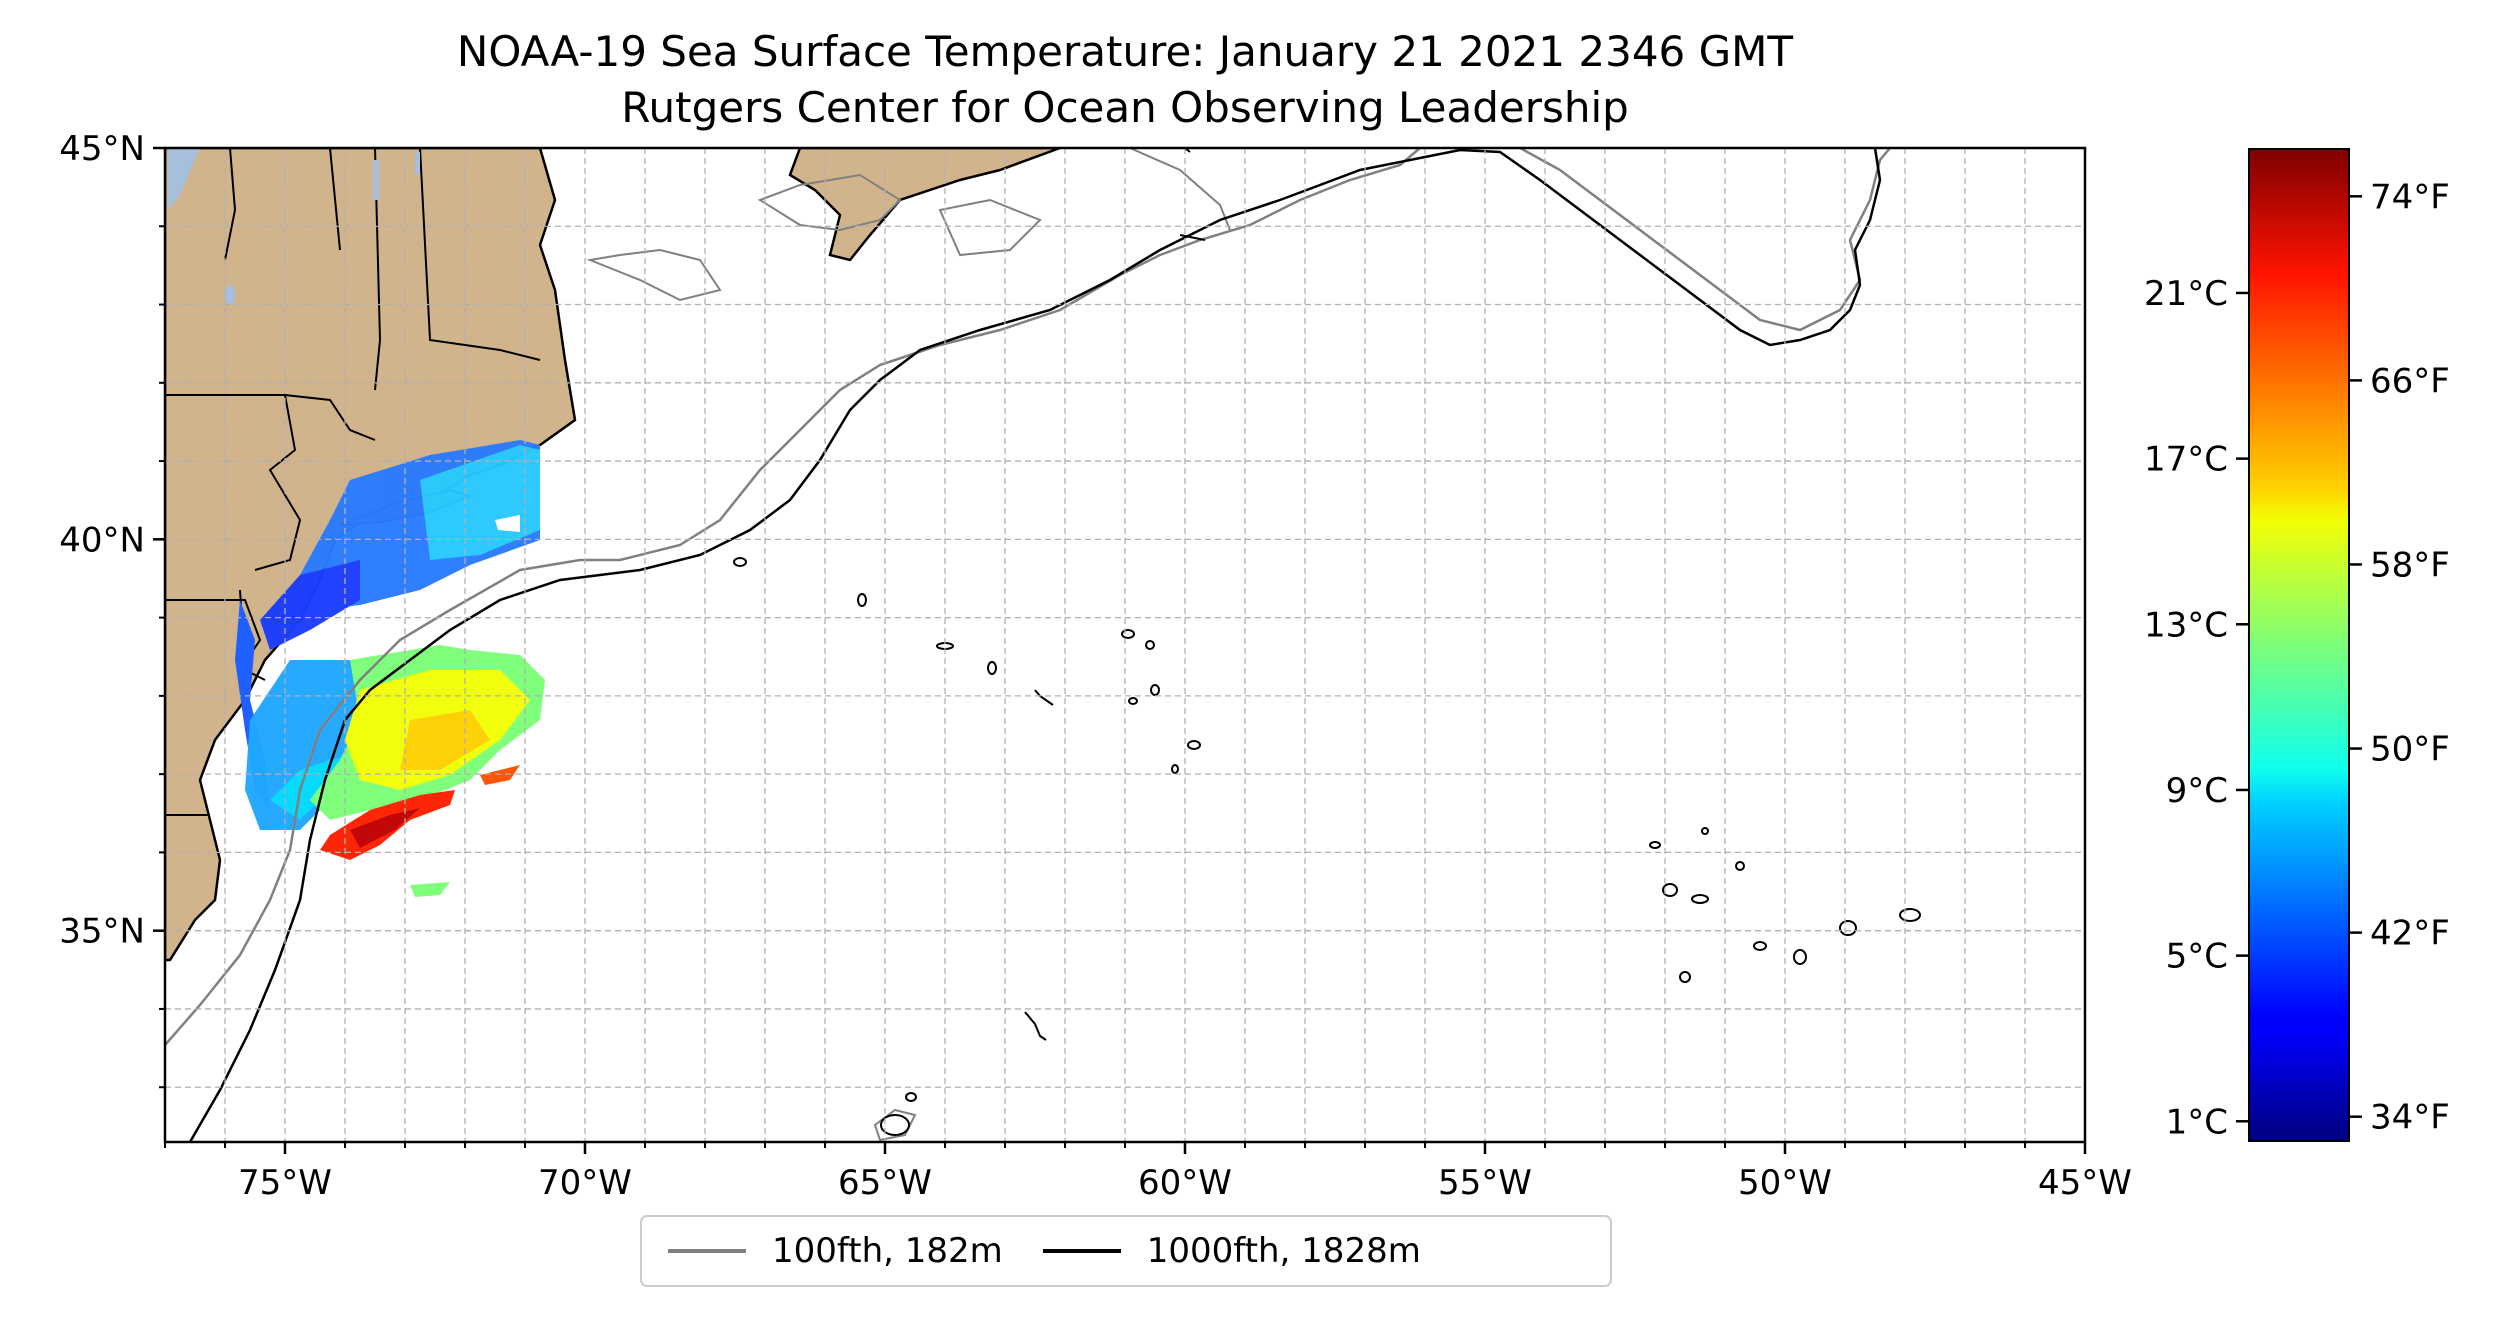 The width and height of the screenshot is (2502, 1318). I want to click on lon-tick-label: 55°W, so click(1485, 1183).